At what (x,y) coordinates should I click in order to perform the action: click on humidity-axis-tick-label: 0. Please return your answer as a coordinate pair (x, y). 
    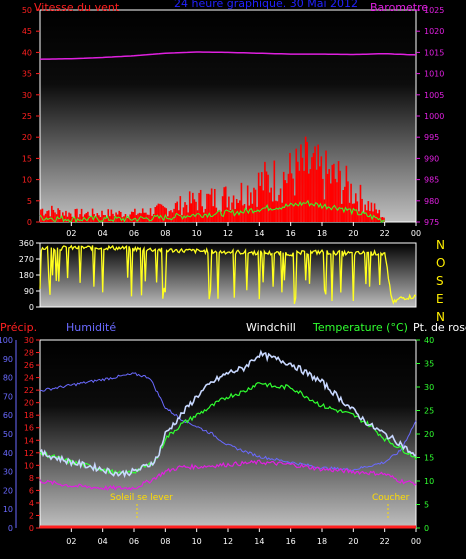
    Looking at the image, I should click on (10, 528).